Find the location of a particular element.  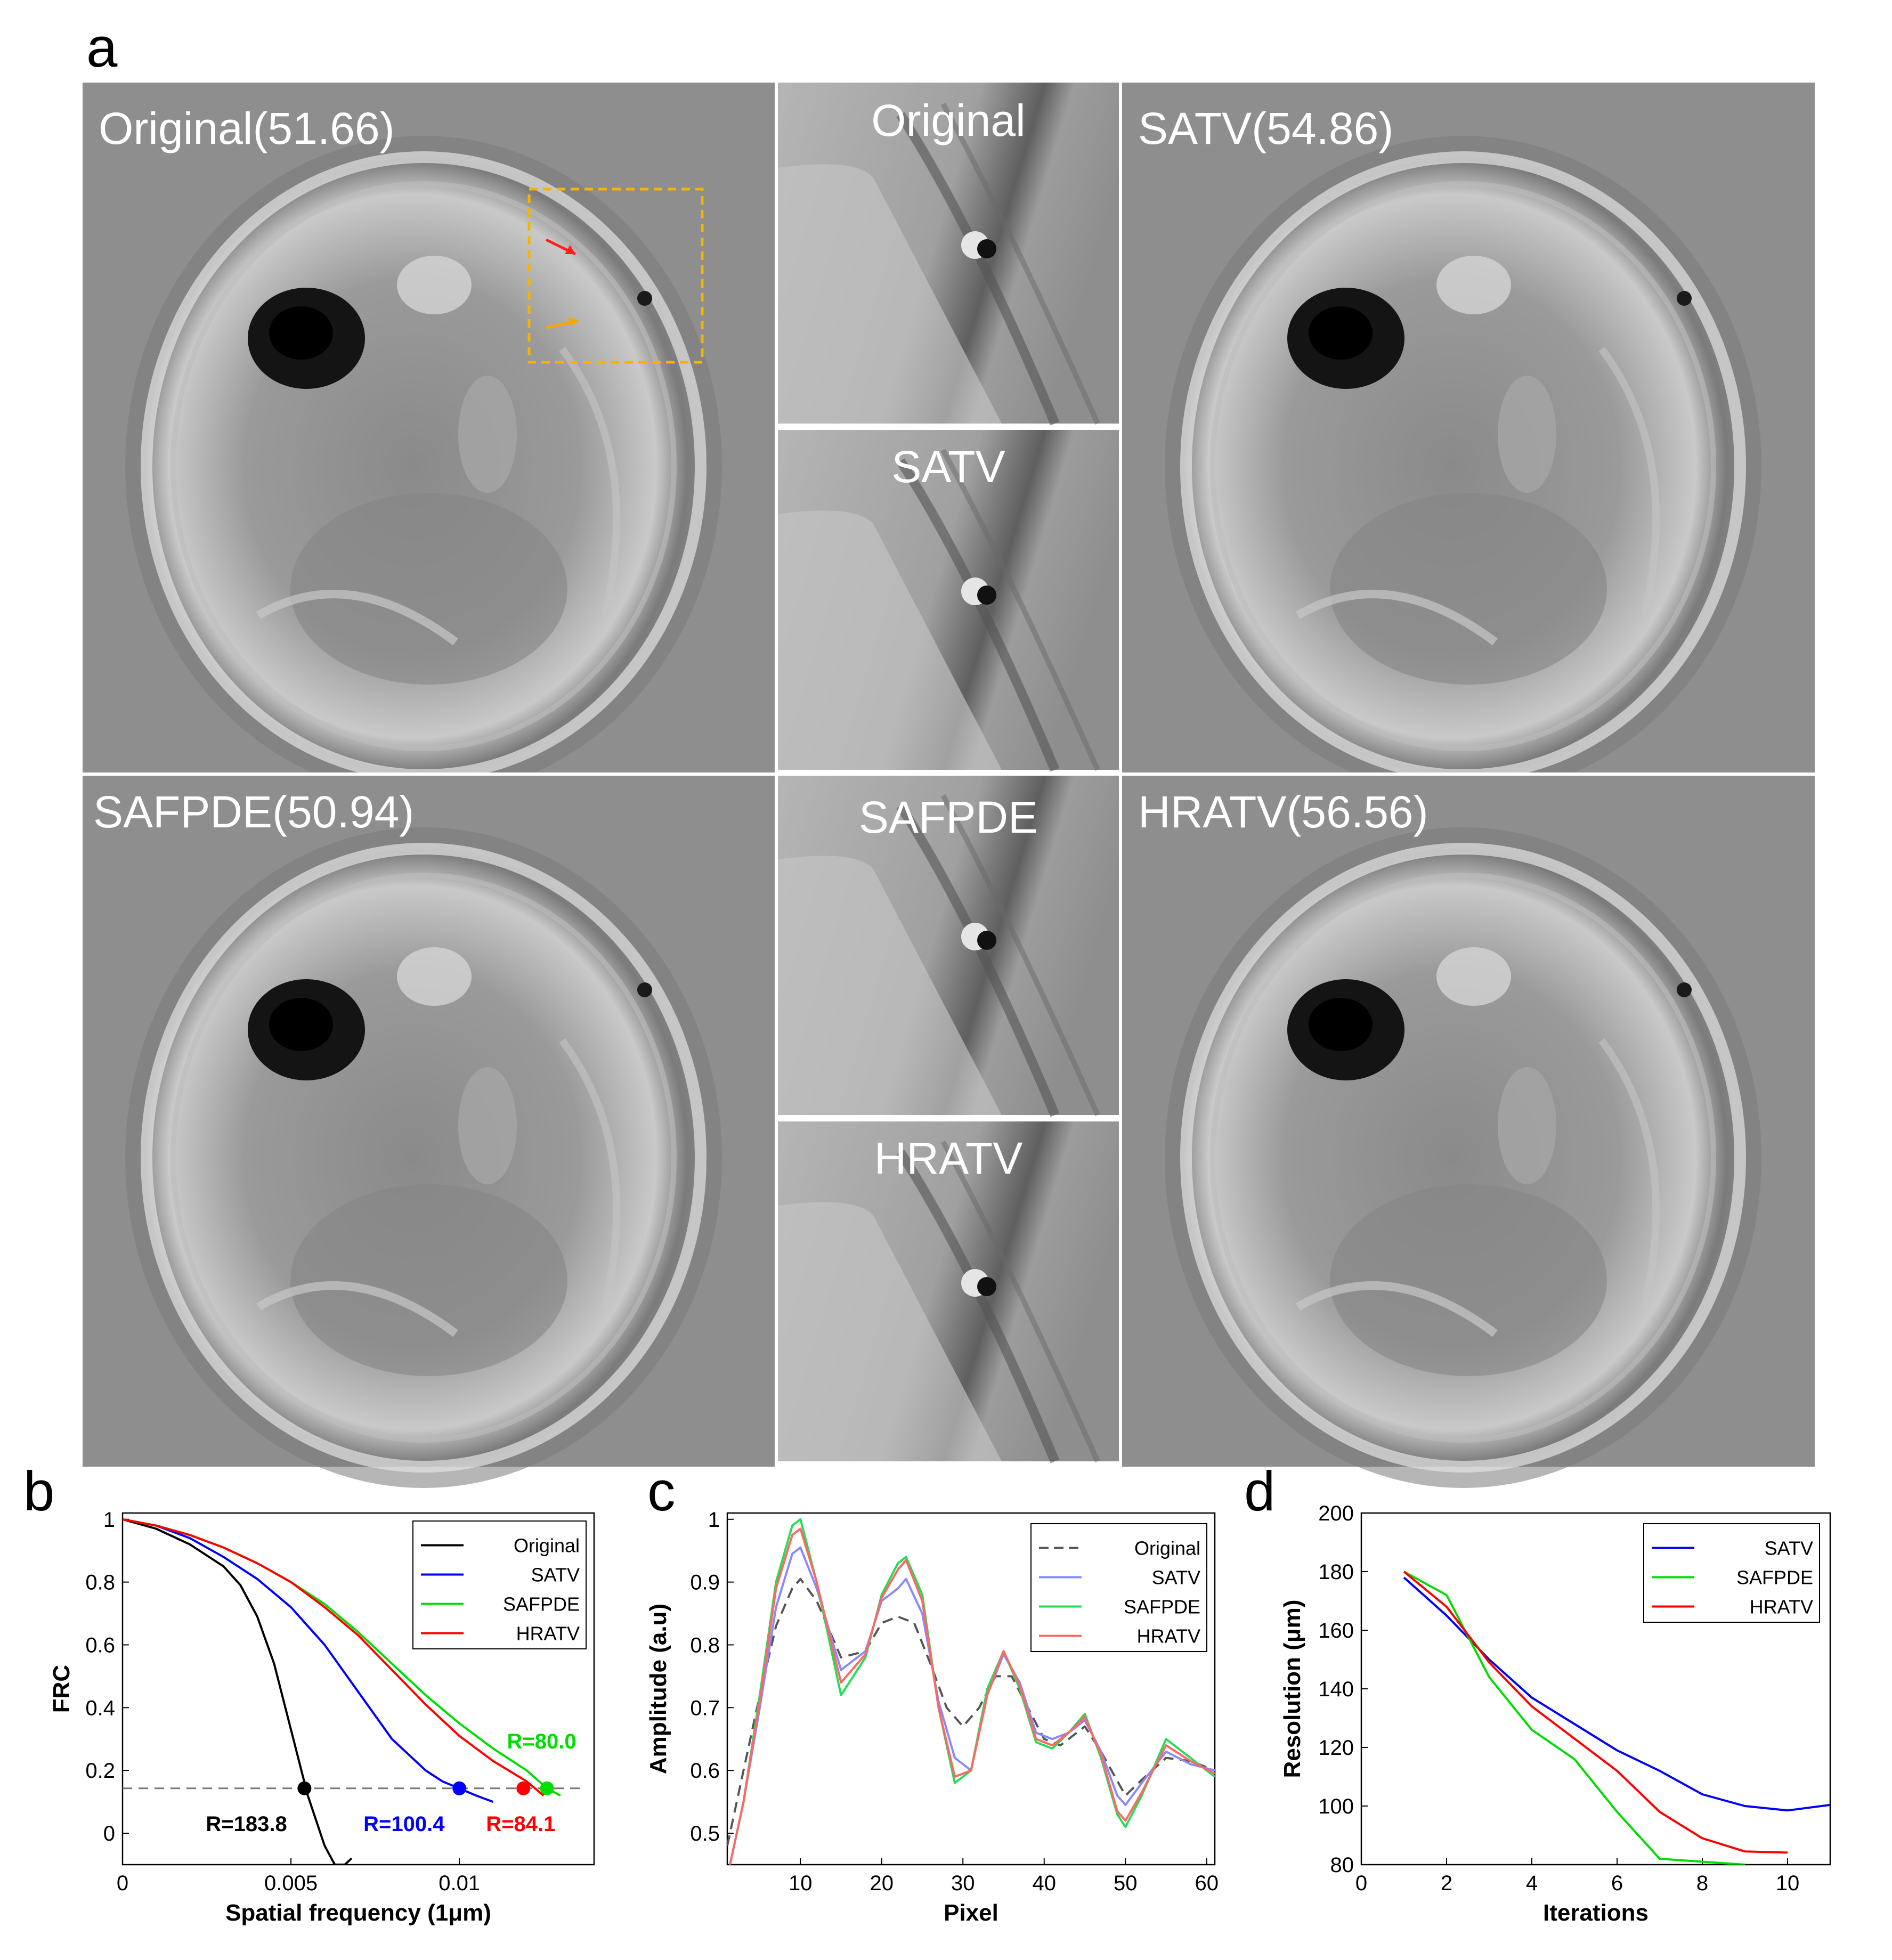

image-satv: SATV(54.86) is located at coordinates (1468, 439).